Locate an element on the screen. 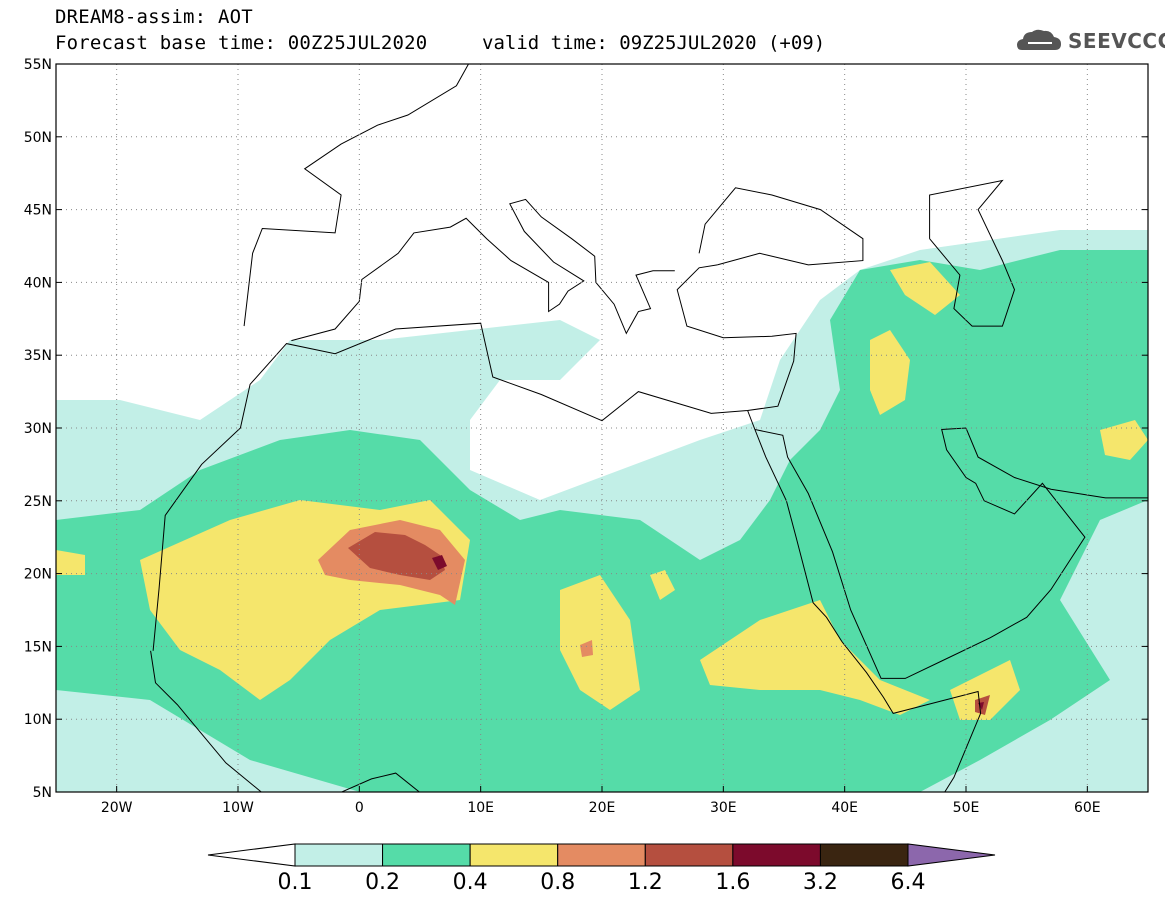  lat-tick-label: 10N is located at coordinates (38, 720).